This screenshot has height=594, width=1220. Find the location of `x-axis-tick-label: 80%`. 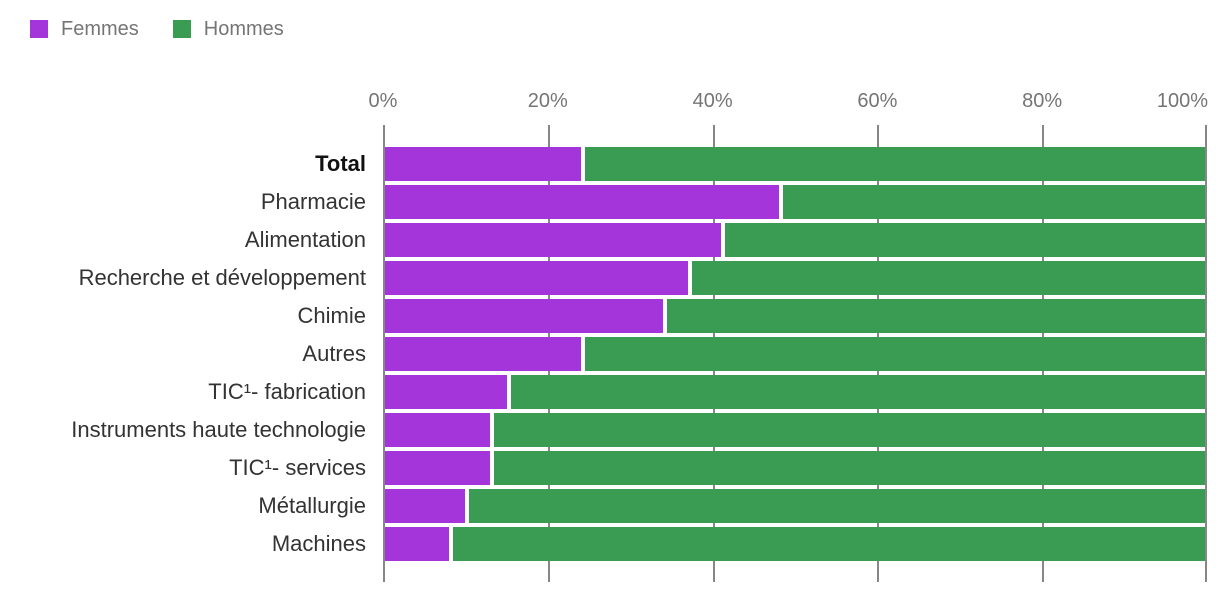

x-axis-tick-label: 80% is located at coordinates (1042, 101).